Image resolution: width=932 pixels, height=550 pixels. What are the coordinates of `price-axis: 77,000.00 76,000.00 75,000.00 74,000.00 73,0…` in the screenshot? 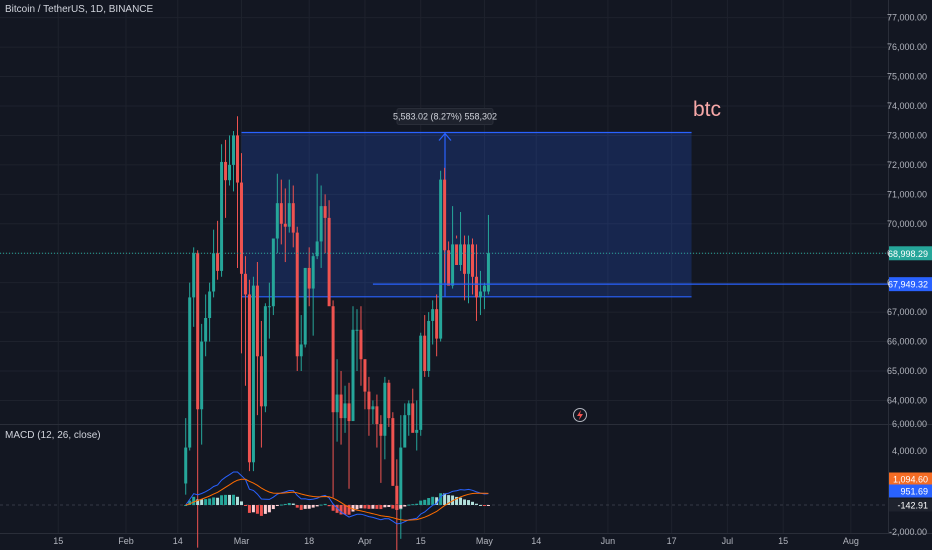 It's located at (909, 275).